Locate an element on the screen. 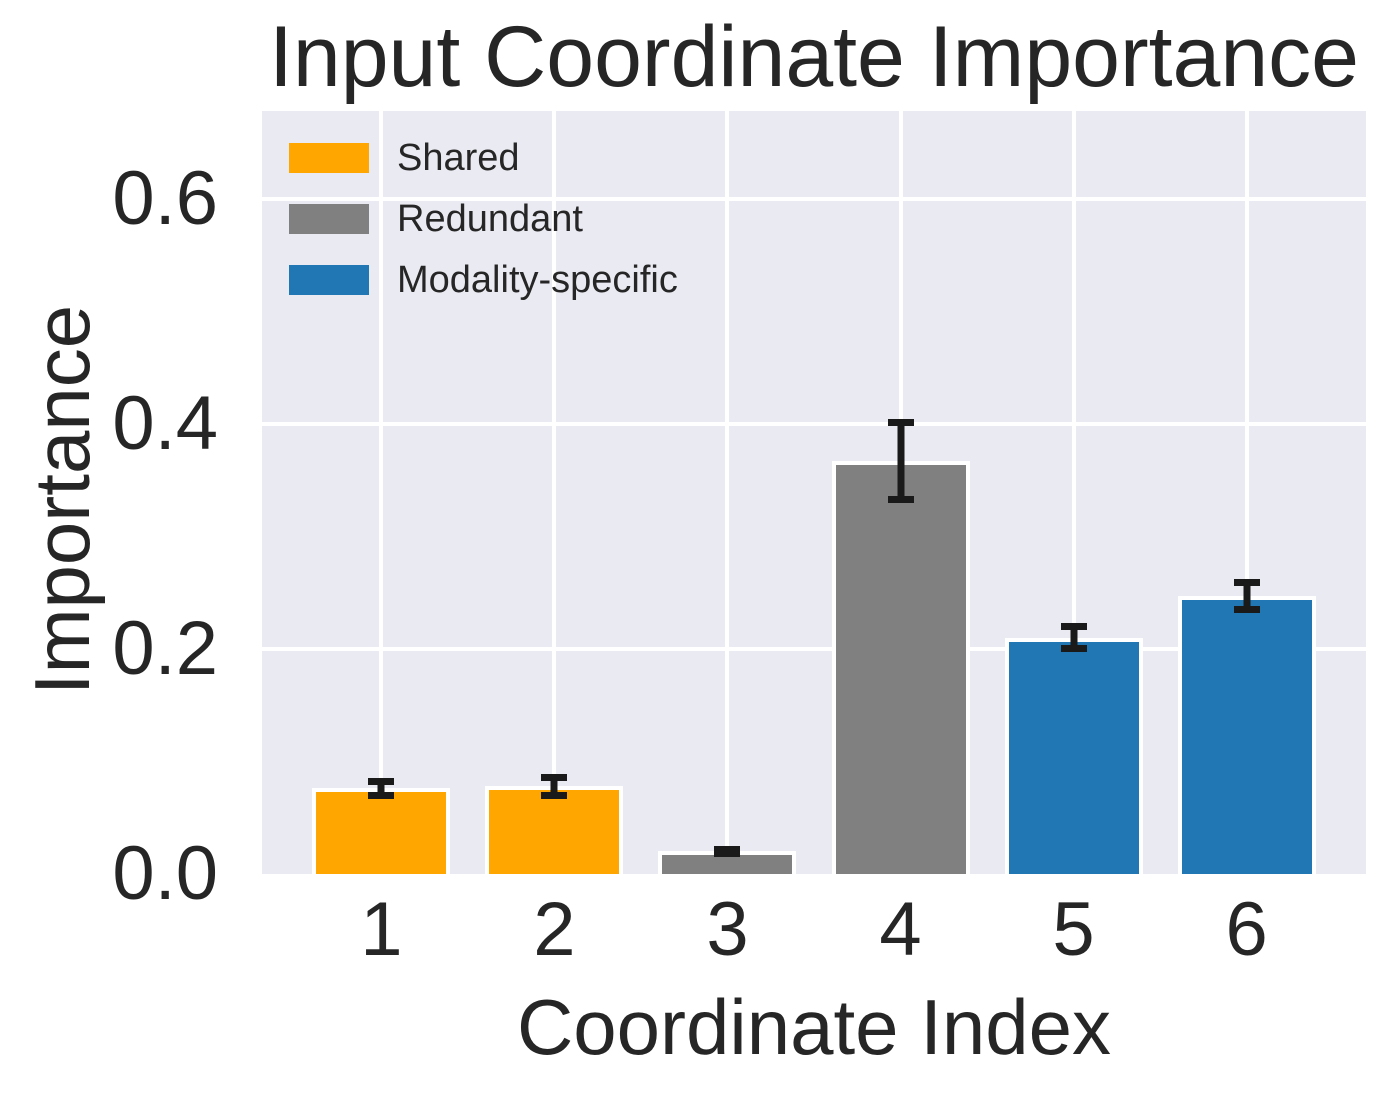 This screenshot has width=1398, height=1099. y-tick-label: 0.6 is located at coordinates (165, 198).